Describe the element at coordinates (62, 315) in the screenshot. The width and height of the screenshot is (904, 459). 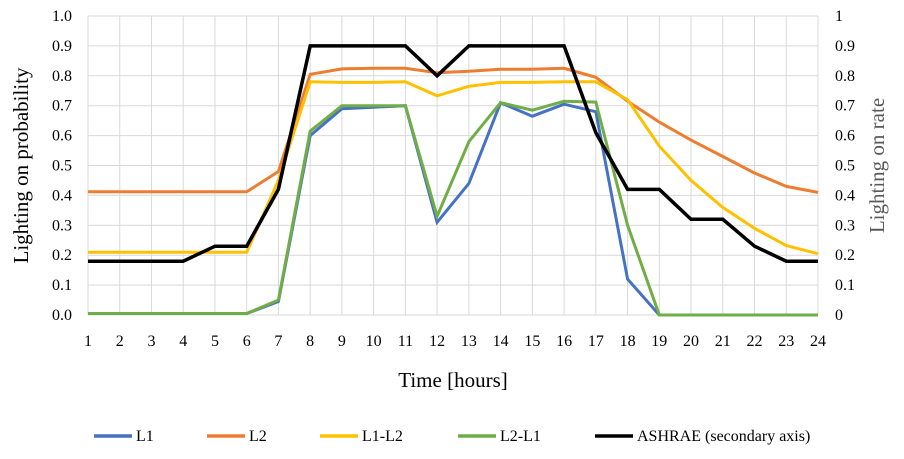
I see `y-tick-label: 0.0` at that location.